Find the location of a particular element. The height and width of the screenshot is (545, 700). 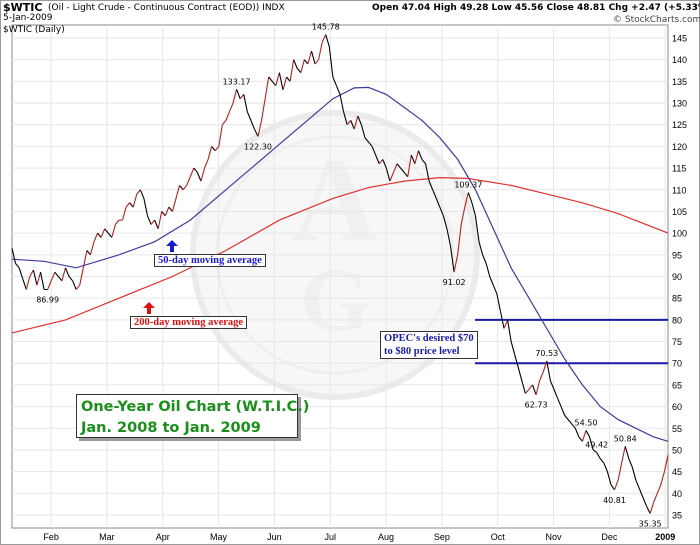

opec-label: OPEC's desired $70 to $80 price level is located at coordinates (429, 345).